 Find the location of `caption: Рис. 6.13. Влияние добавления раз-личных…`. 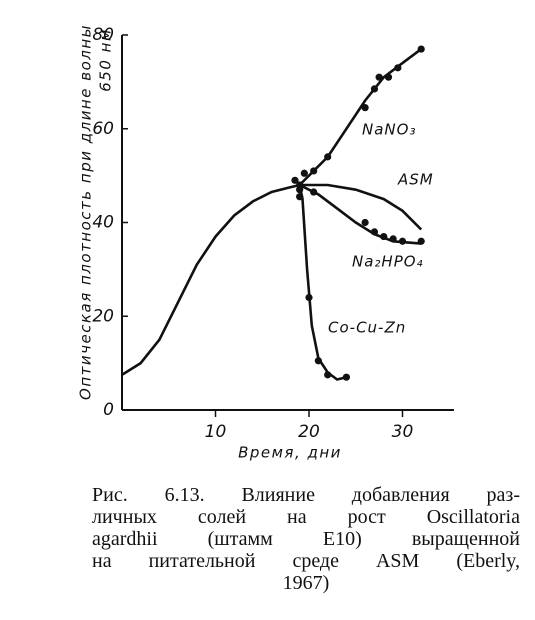

caption: Рис. 6.13. Влияние добавления раз-личных… is located at coordinates (306, 539).